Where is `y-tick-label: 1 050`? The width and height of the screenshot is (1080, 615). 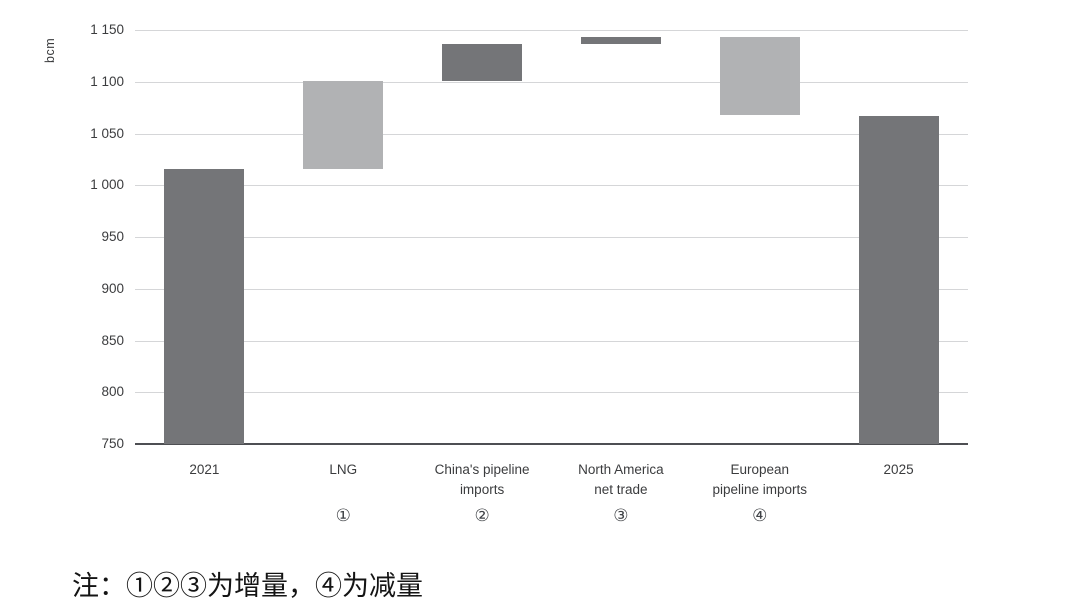
y-tick-label: 1 050 is located at coordinates (107, 133).